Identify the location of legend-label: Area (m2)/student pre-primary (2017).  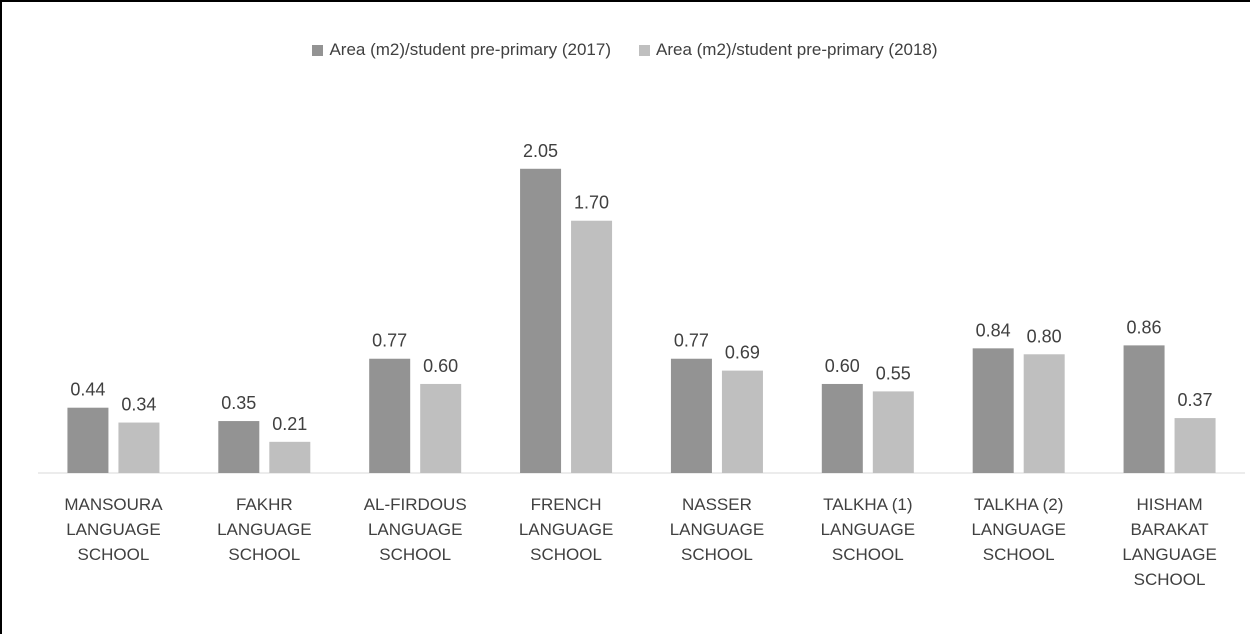
(470, 49).